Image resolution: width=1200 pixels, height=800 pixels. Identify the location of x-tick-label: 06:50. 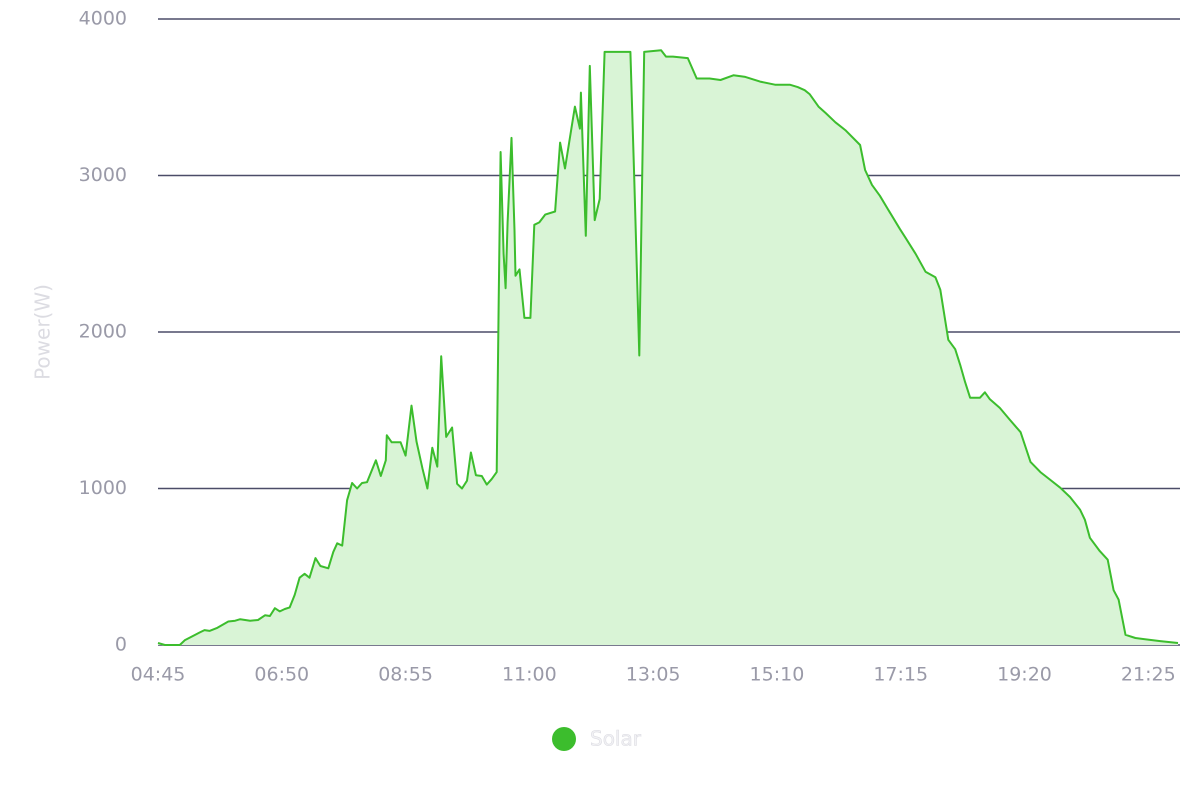
(281, 675).